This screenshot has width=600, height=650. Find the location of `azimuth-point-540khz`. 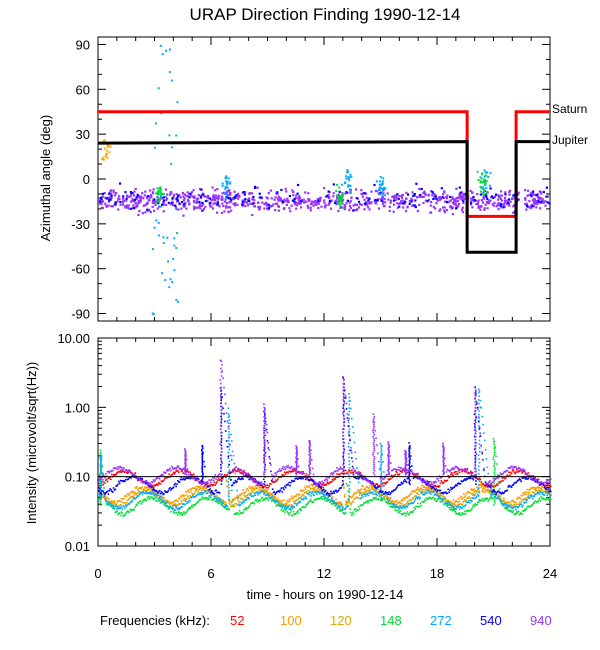

azimuth-point-540khz is located at coordinates (131, 208).